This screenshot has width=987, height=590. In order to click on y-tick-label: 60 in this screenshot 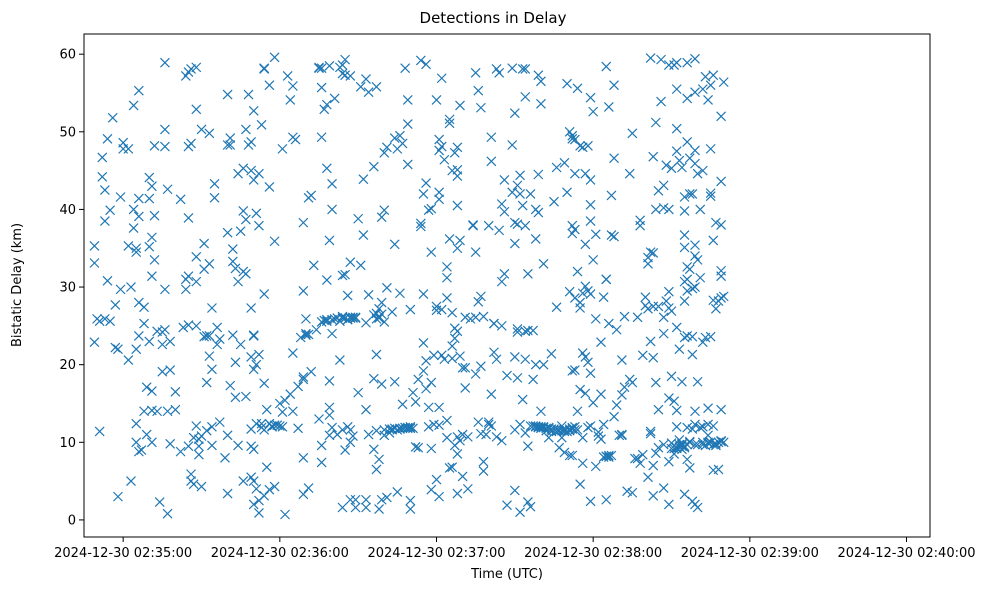, I will do `click(67, 55)`.